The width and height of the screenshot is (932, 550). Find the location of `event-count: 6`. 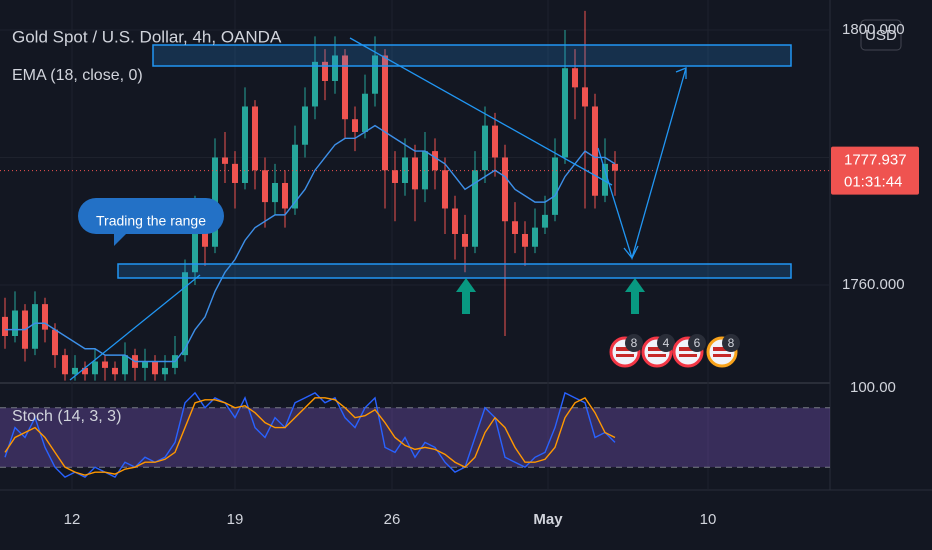

event-count: 6 is located at coordinates (697, 343).